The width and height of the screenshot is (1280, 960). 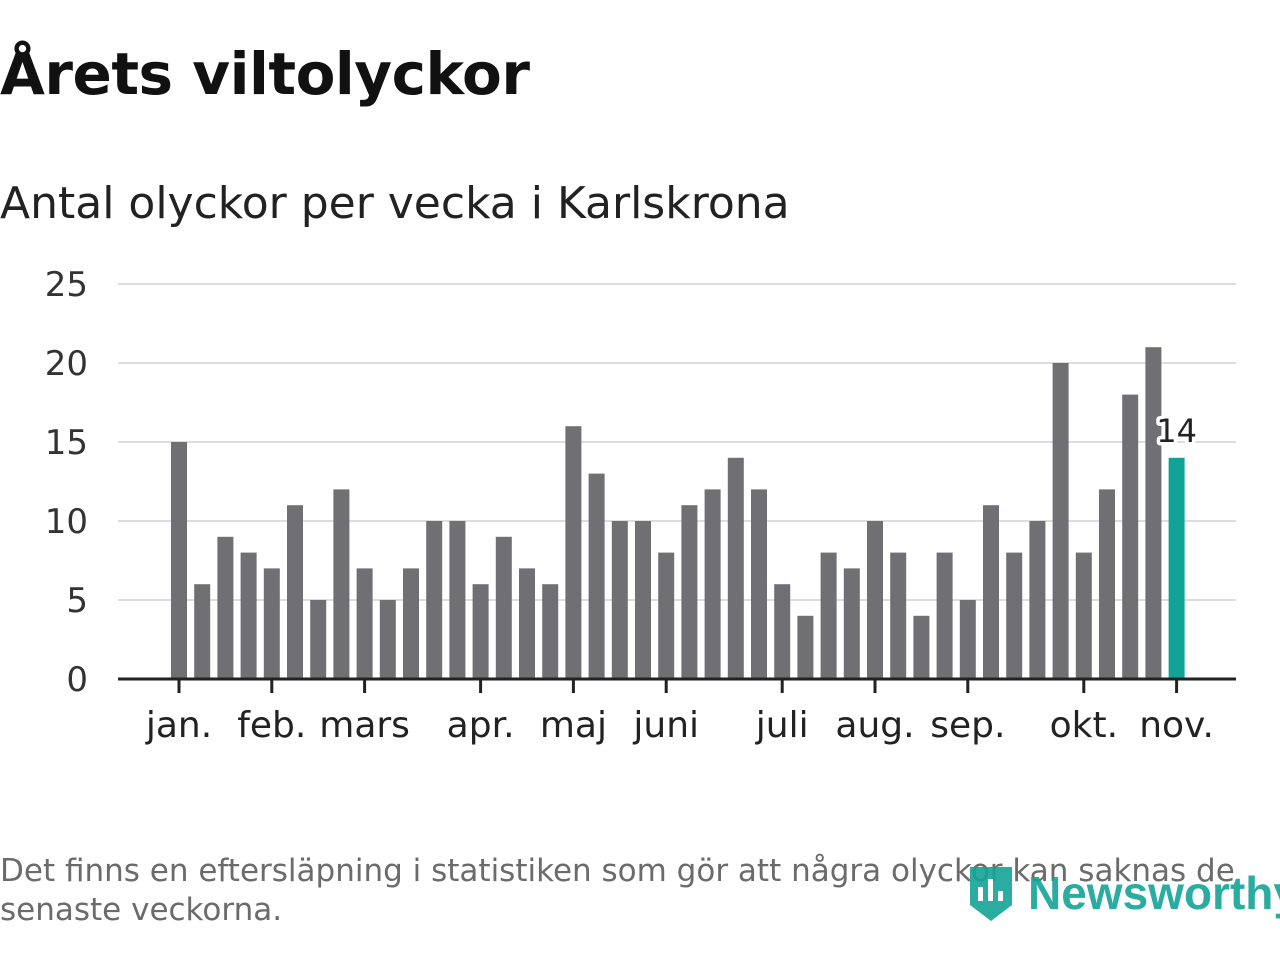 I want to click on x-tick-label: mars, so click(x=364, y=725).